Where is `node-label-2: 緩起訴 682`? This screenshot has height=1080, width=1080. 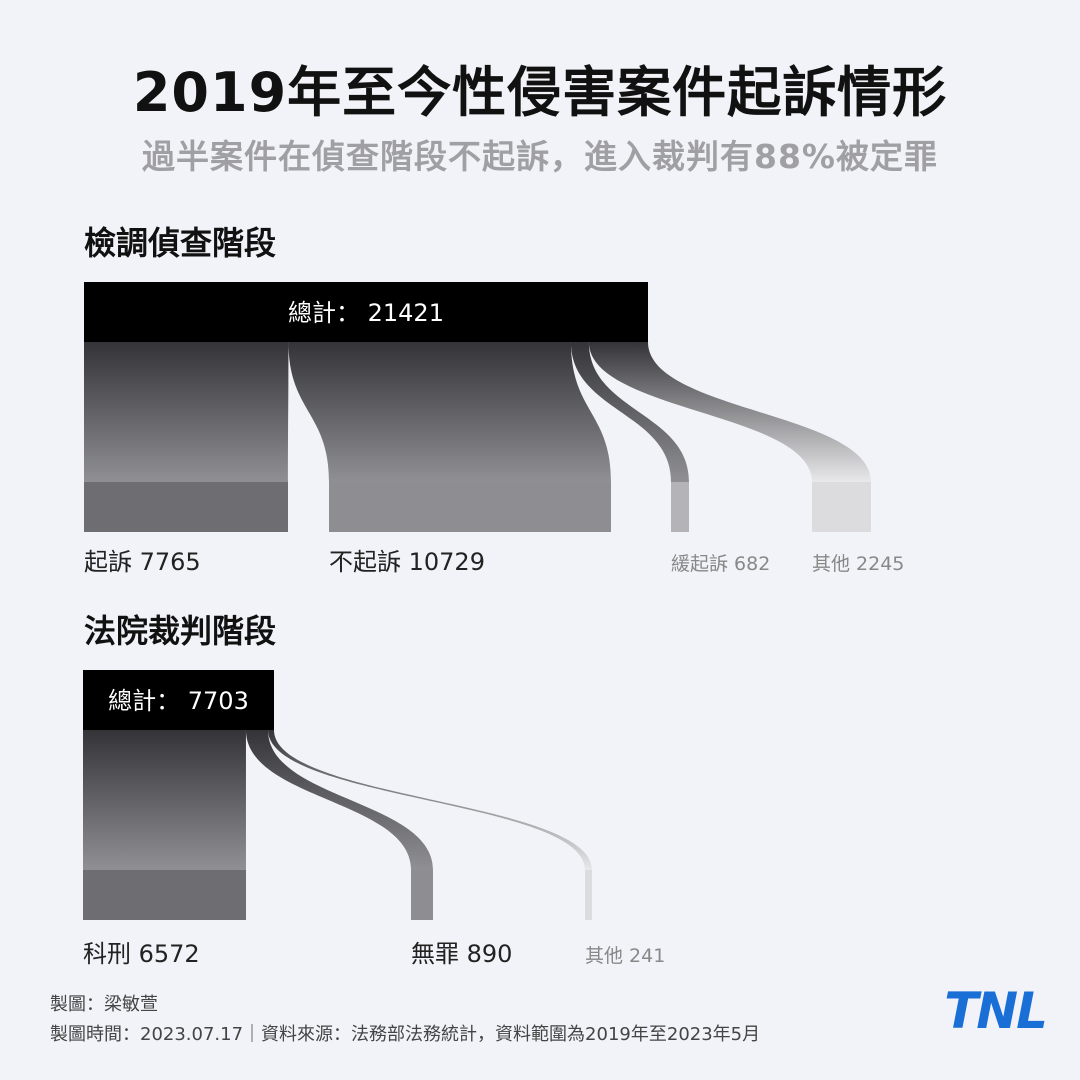 node-label-2: 緩起訴 682 is located at coordinates (720, 564).